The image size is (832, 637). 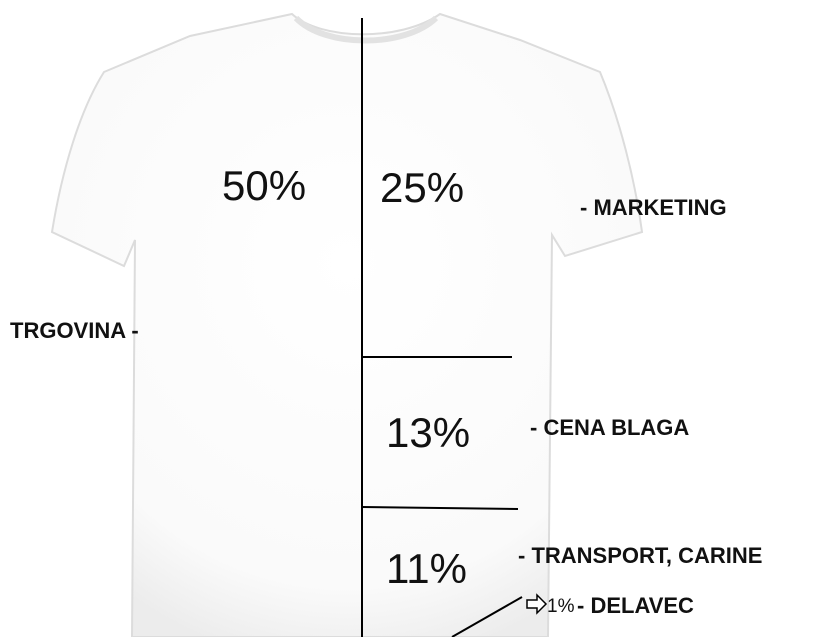 What do you see at coordinates (366, 29) in the screenshot?
I see `collar` at bounding box center [366, 29].